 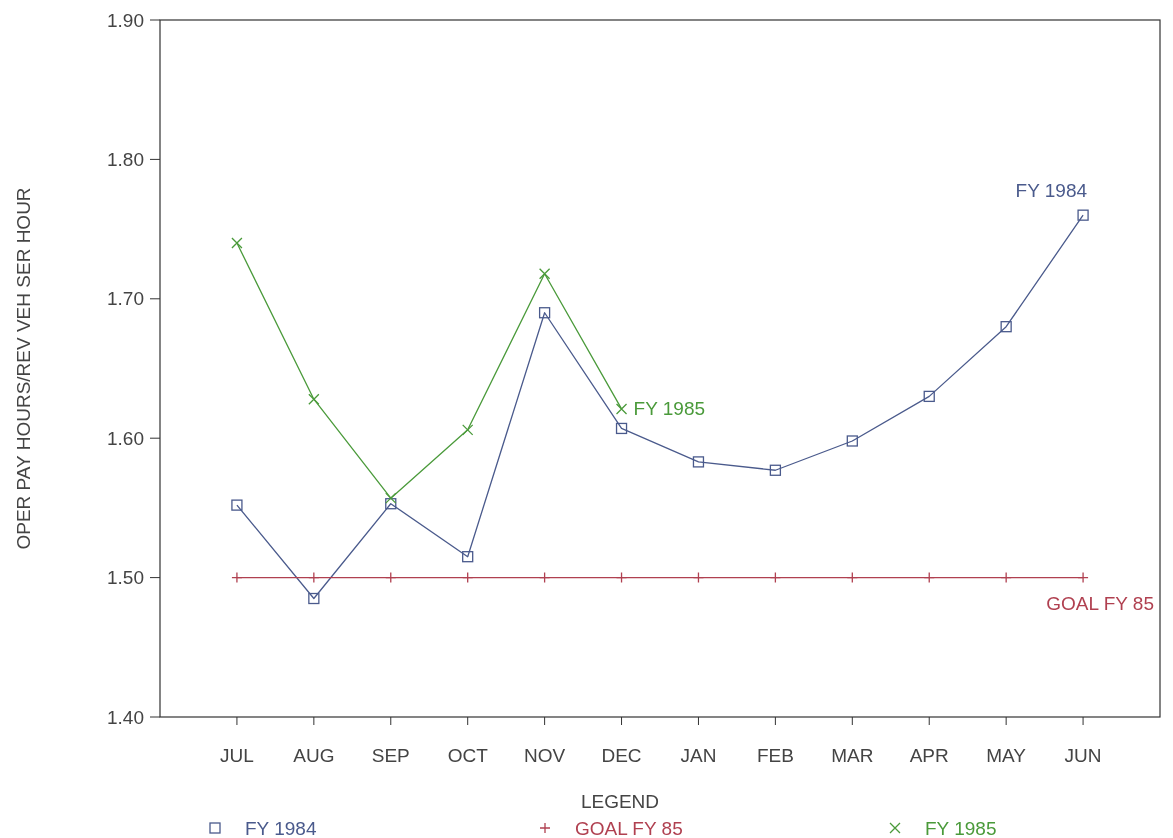 I want to click on x-tick-label: NOV, so click(x=545, y=755).